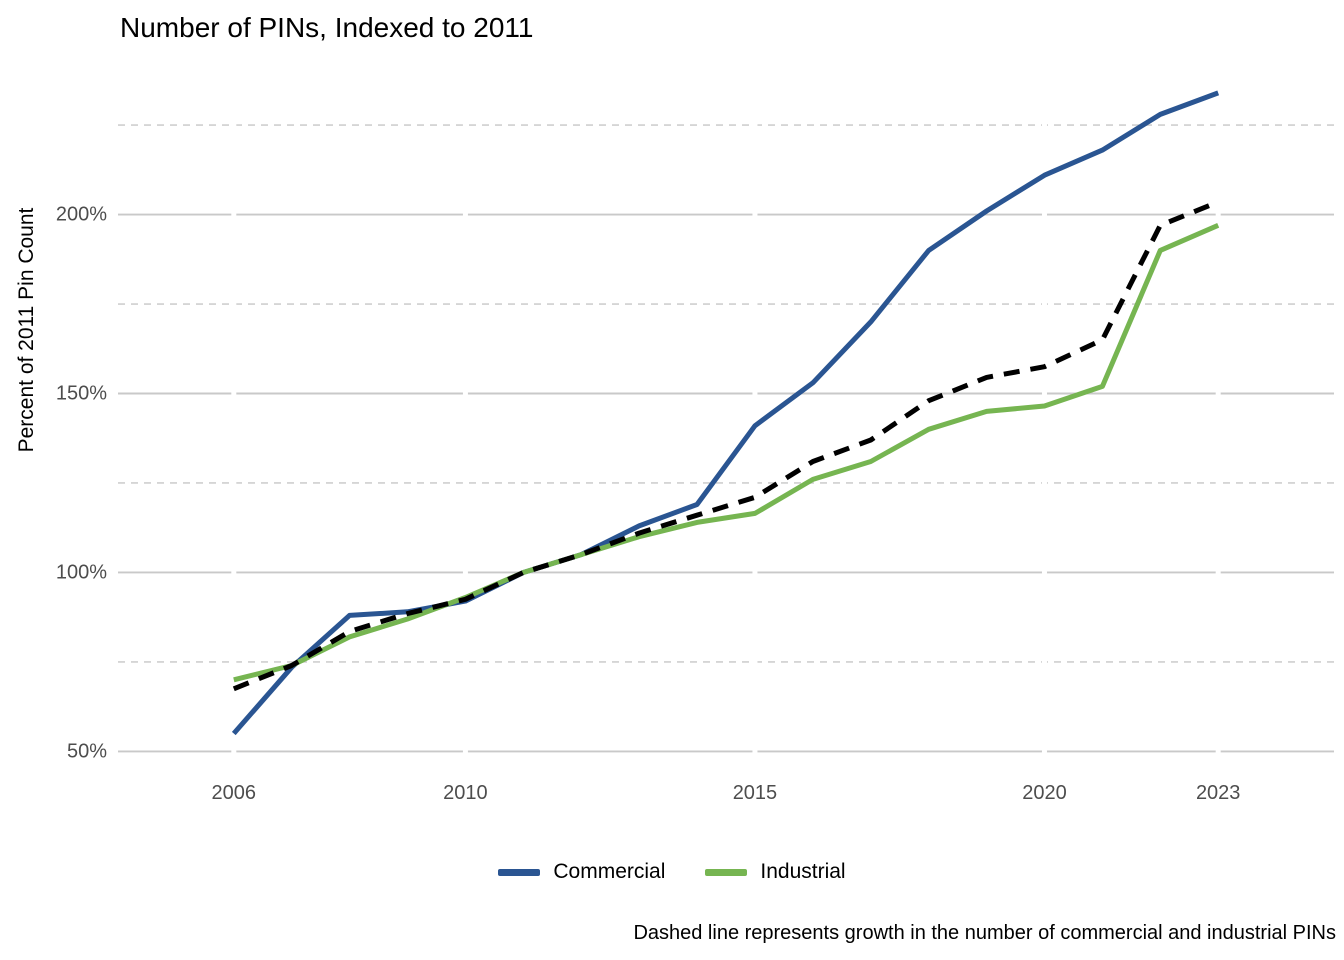 This screenshot has height=960, width=1344. What do you see at coordinates (465, 793) in the screenshot?
I see `x-axis-tick-label: 2010` at bounding box center [465, 793].